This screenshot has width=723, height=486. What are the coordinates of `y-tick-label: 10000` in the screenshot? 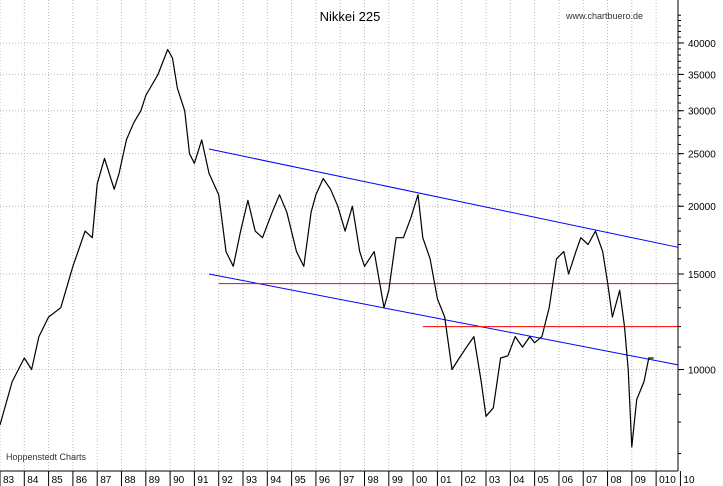 It's located at (702, 371).